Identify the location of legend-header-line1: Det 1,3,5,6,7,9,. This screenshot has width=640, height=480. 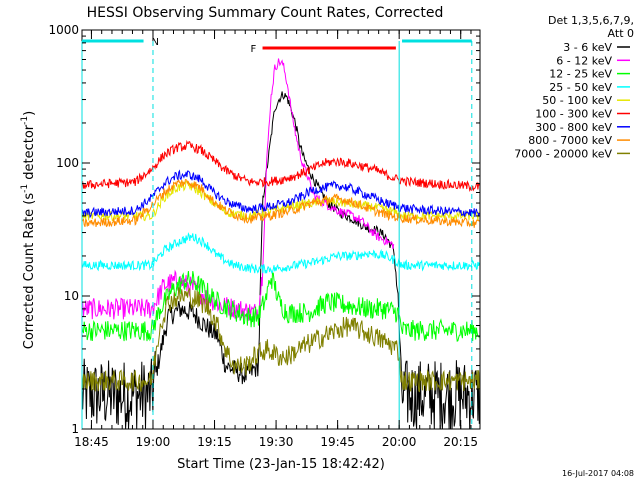
(591, 20).